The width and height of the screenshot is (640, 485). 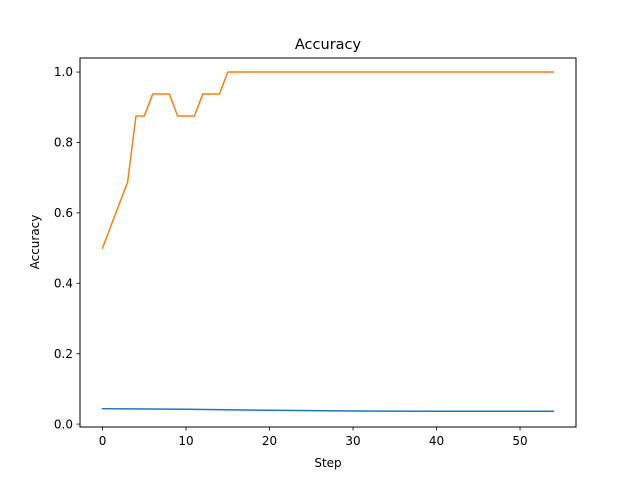 What do you see at coordinates (352, 441) in the screenshot?
I see `x-tick-label: 30` at bounding box center [352, 441].